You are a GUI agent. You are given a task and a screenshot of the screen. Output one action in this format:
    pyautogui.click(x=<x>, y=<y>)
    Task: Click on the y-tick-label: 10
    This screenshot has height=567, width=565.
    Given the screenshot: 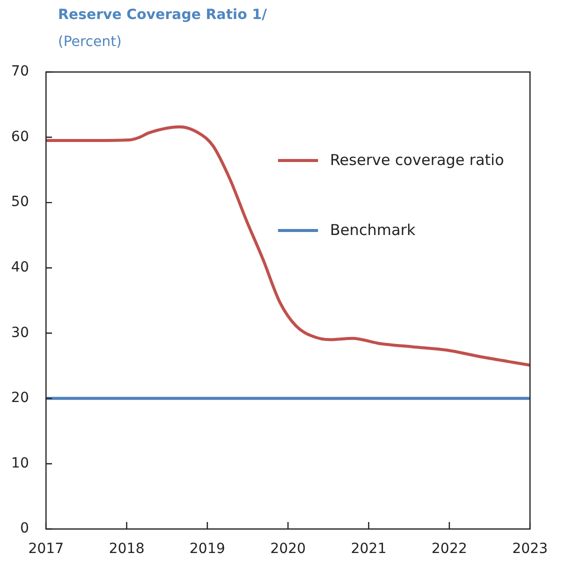 What is the action you would take?
    pyautogui.click(x=20, y=463)
    